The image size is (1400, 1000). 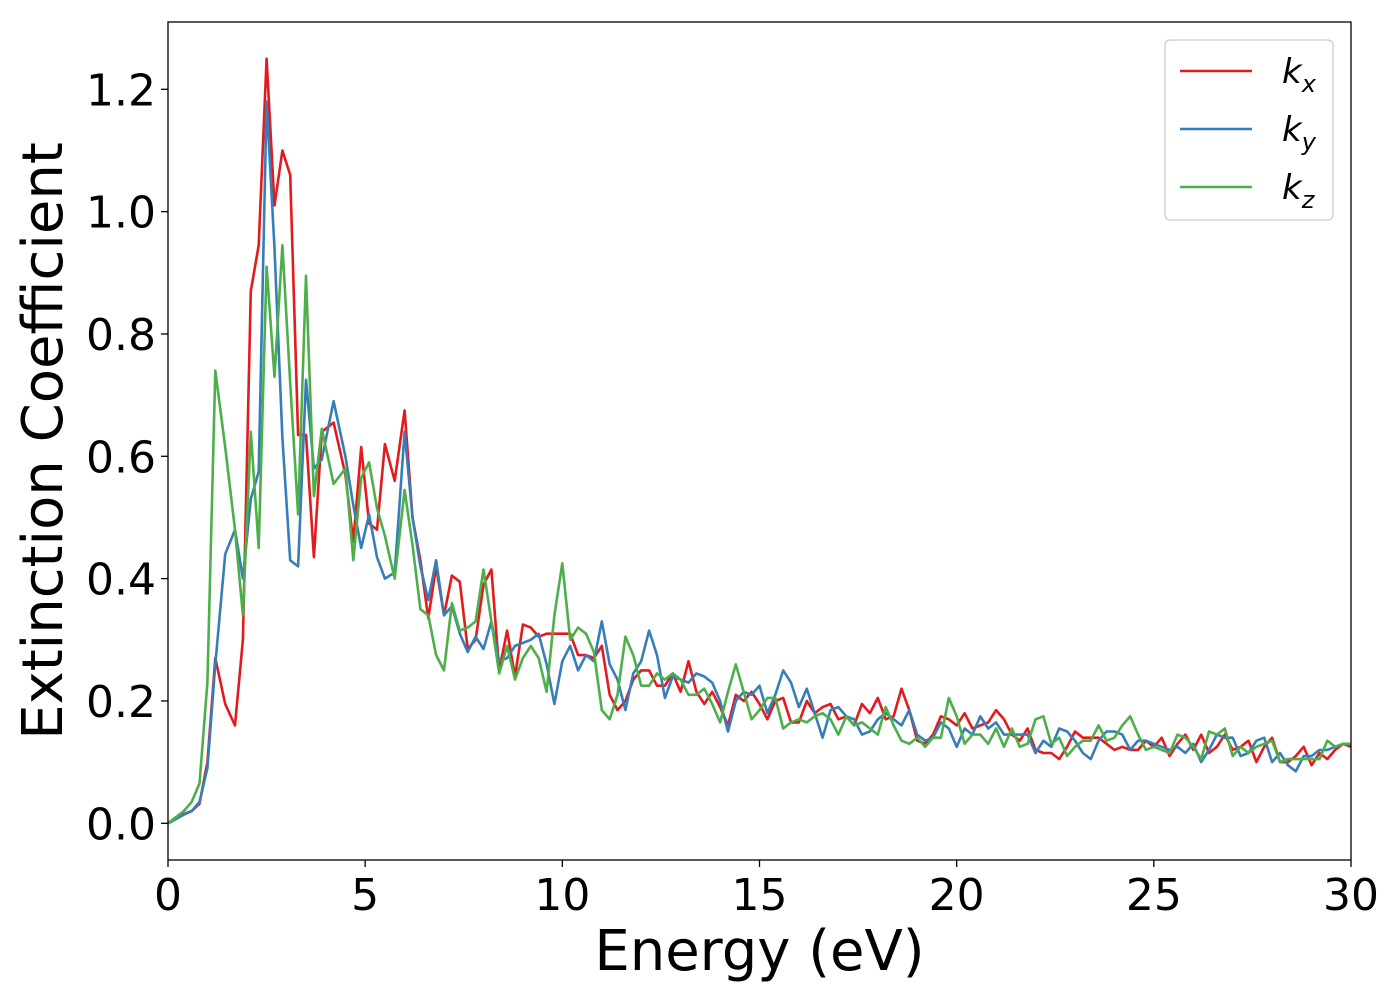 I want to click on y-tick-label: 0.8, so click(x=121, y=335).